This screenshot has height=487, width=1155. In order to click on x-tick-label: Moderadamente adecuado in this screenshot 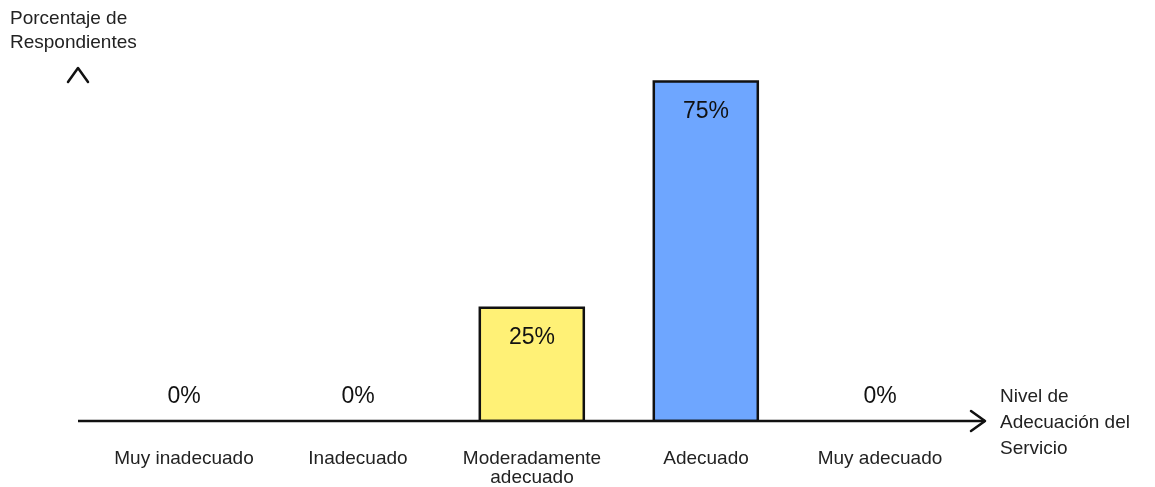, I will do `click(532, 467)`.